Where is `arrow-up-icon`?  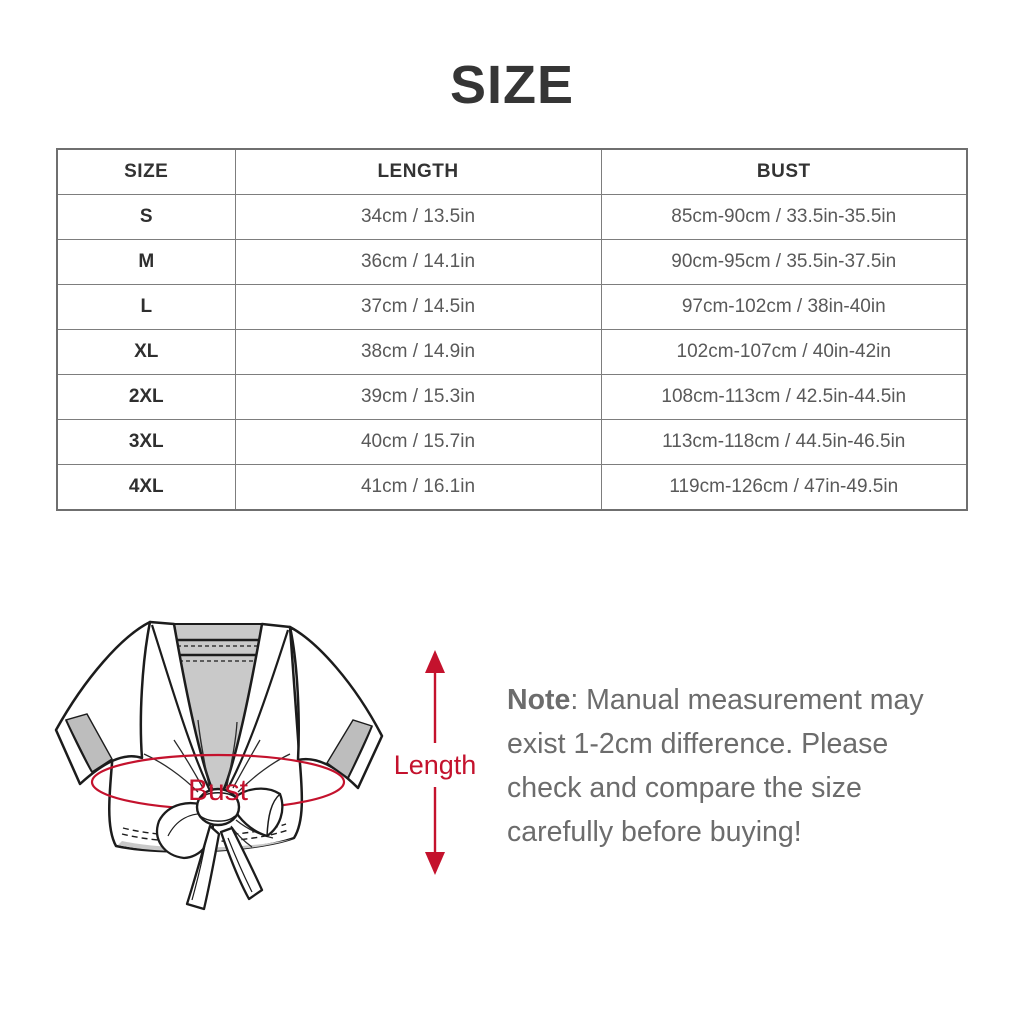 arrow-up-icon is located at coordinates (435, 661).